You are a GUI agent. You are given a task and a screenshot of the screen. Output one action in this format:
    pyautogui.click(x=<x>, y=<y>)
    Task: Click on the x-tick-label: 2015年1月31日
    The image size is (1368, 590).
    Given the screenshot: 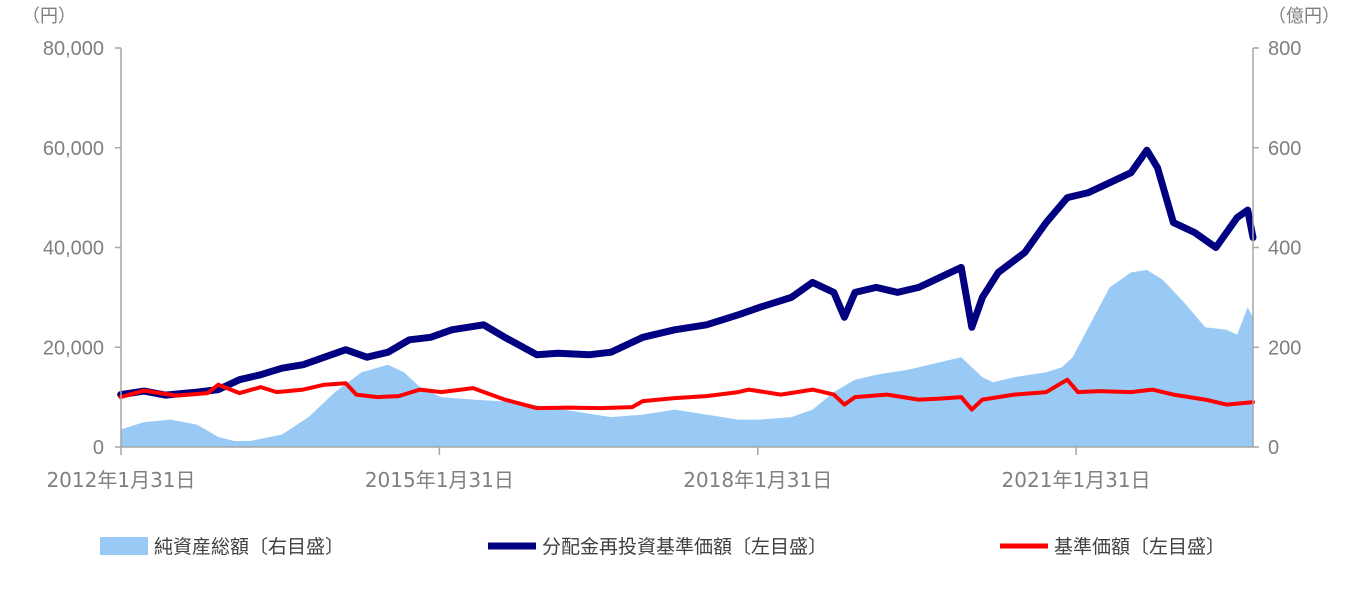 What is the action you would take?
    pyautogui.click(x=439, y=480)
    